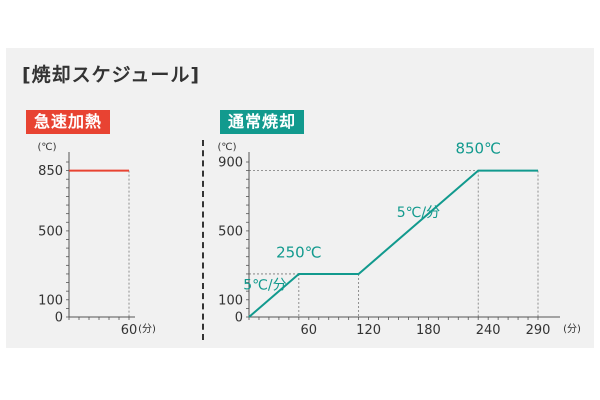  Describe the element at coordinates (477, 148) in the screenshot. I see `data-annotation: 850℃` at that location.